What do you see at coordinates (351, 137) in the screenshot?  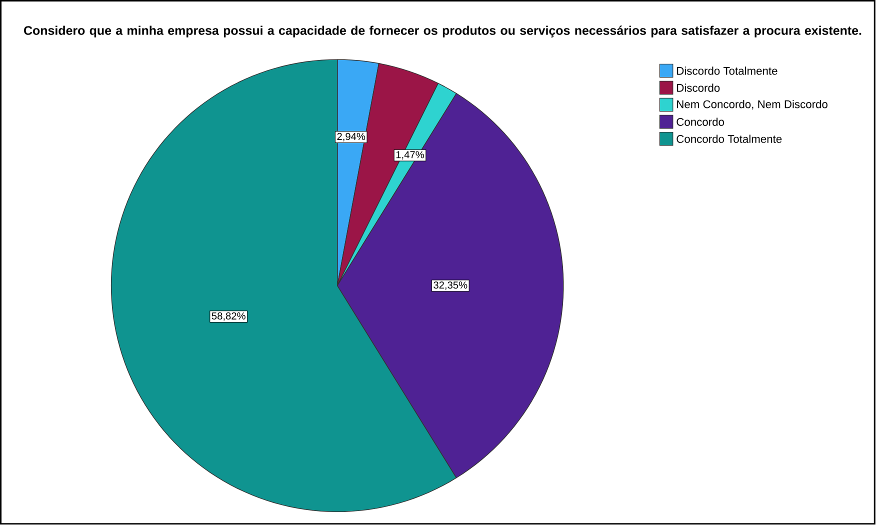 I see `data-label: 2,94%` at bounding box center [351, 137].